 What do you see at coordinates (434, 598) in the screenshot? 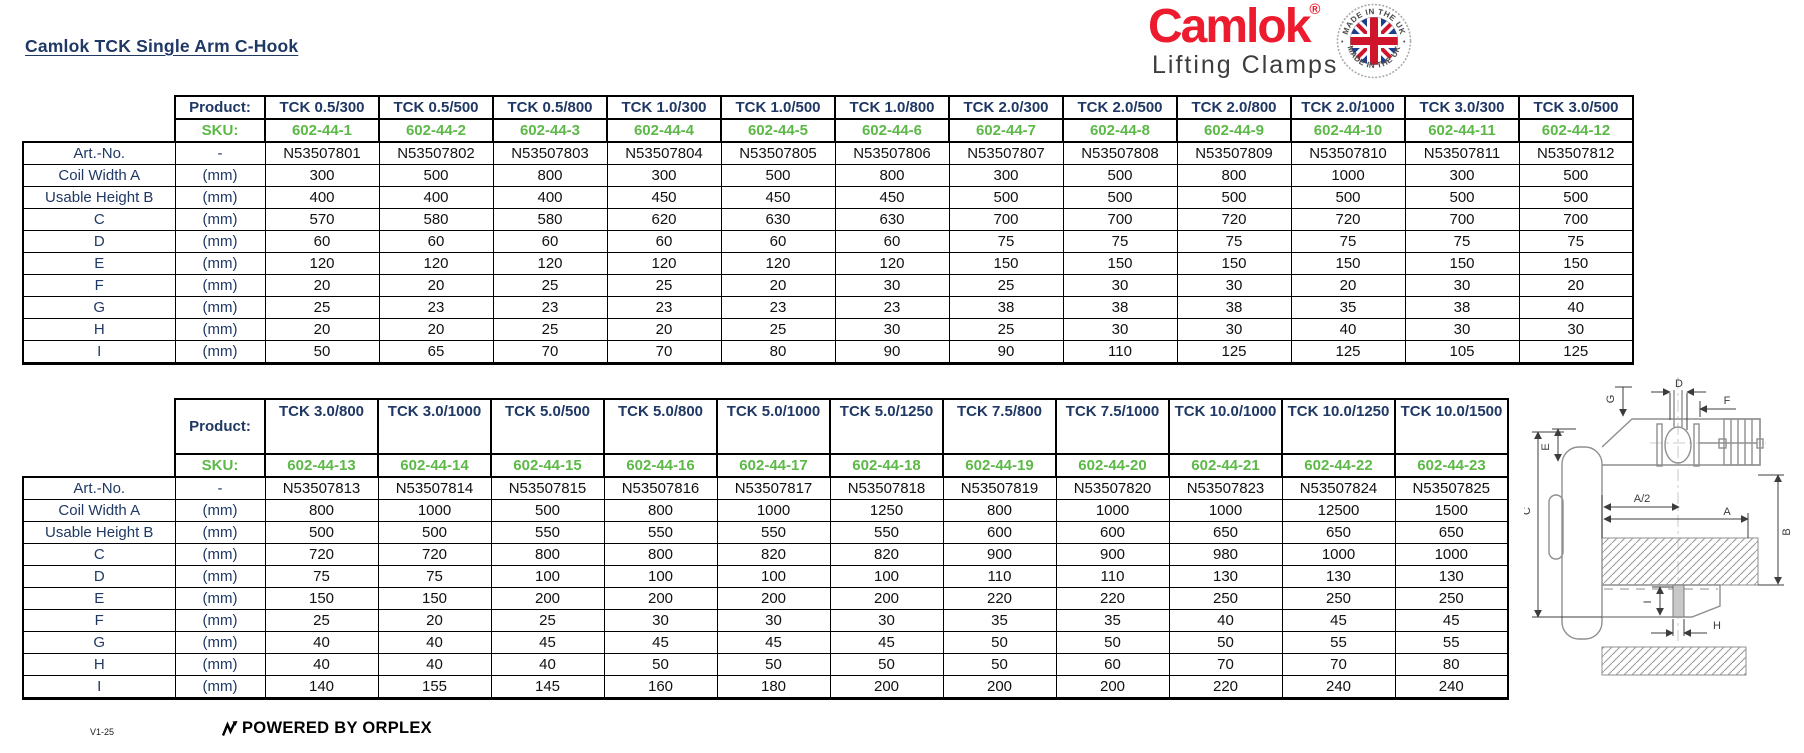
I see `value-cell: 150` at bounding box center [434, 598].